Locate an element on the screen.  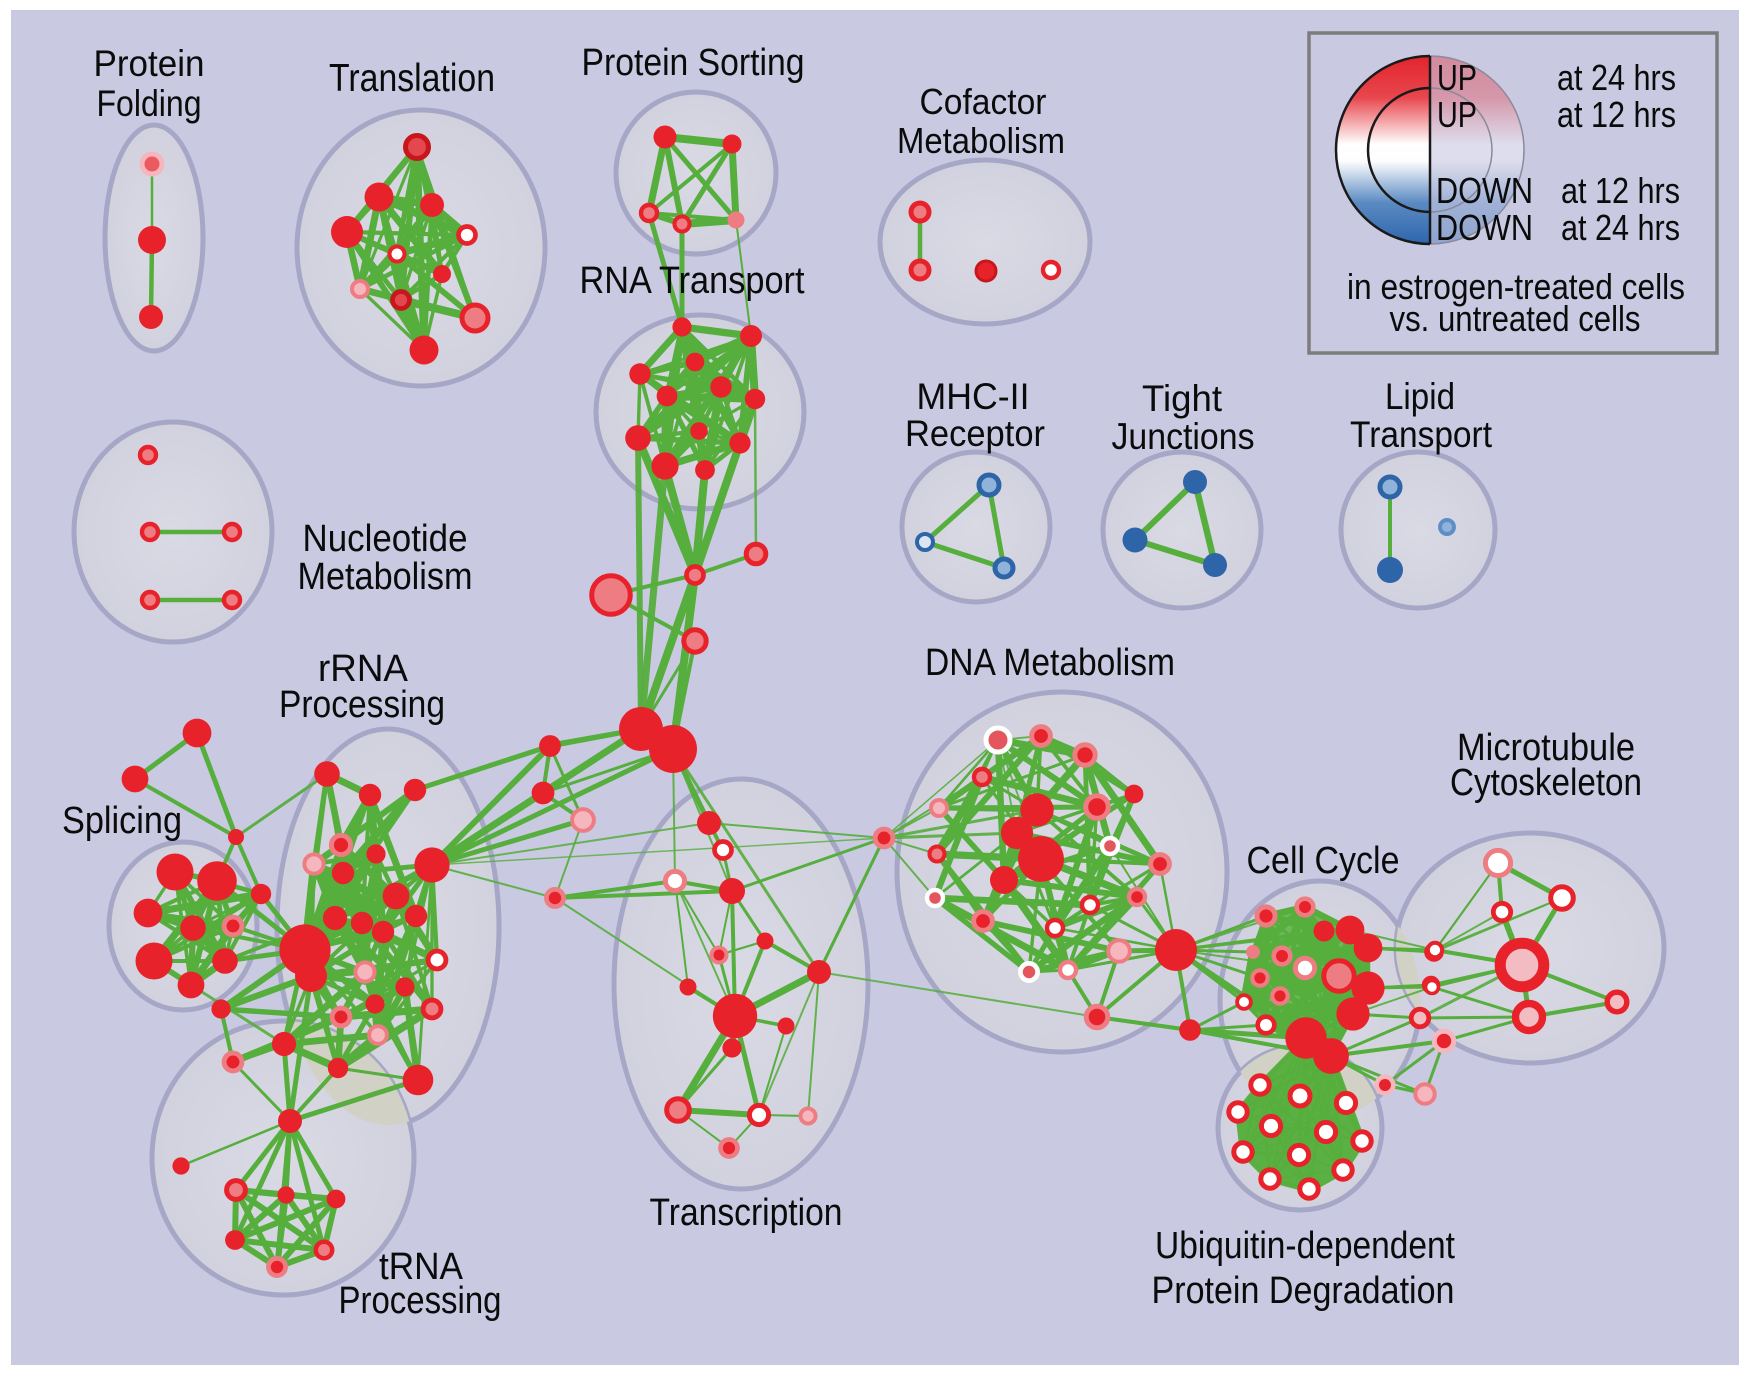
svg-text: Transcription is located at coordinates (746, 1213).